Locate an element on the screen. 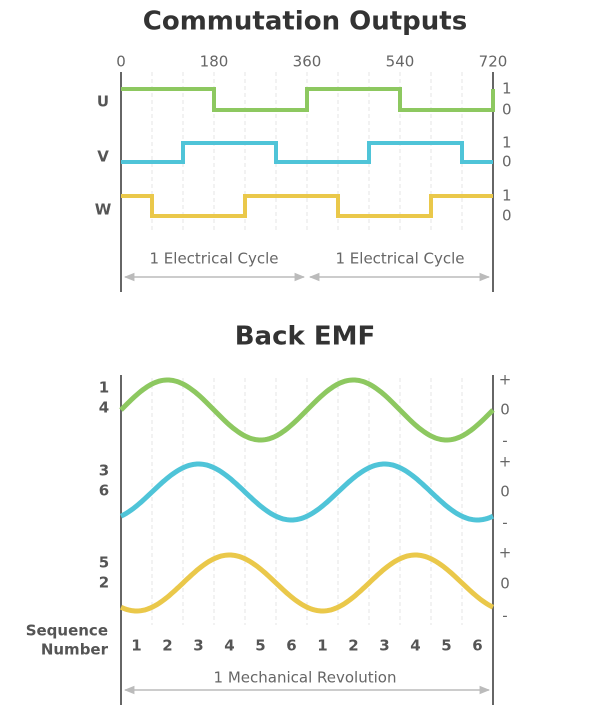 The height and width of the screenshot is (725, 600). signal-name: U is located at coordinates (103, 102).